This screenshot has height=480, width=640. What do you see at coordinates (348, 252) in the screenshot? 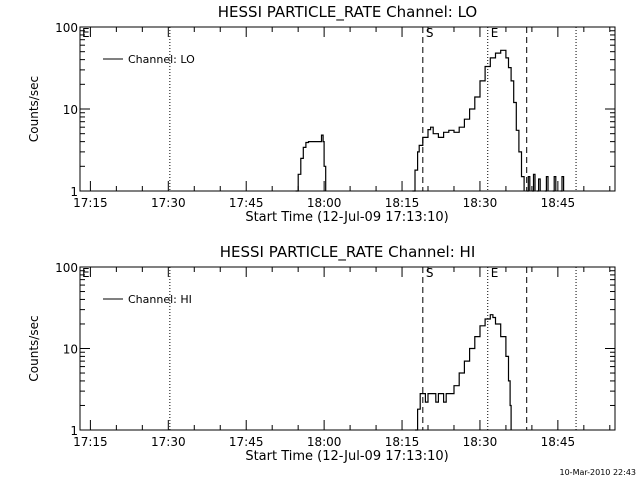
I see `chart-title: HESSI PARTICLE_RATE Channel: HI` at bounding box center [348, 252].